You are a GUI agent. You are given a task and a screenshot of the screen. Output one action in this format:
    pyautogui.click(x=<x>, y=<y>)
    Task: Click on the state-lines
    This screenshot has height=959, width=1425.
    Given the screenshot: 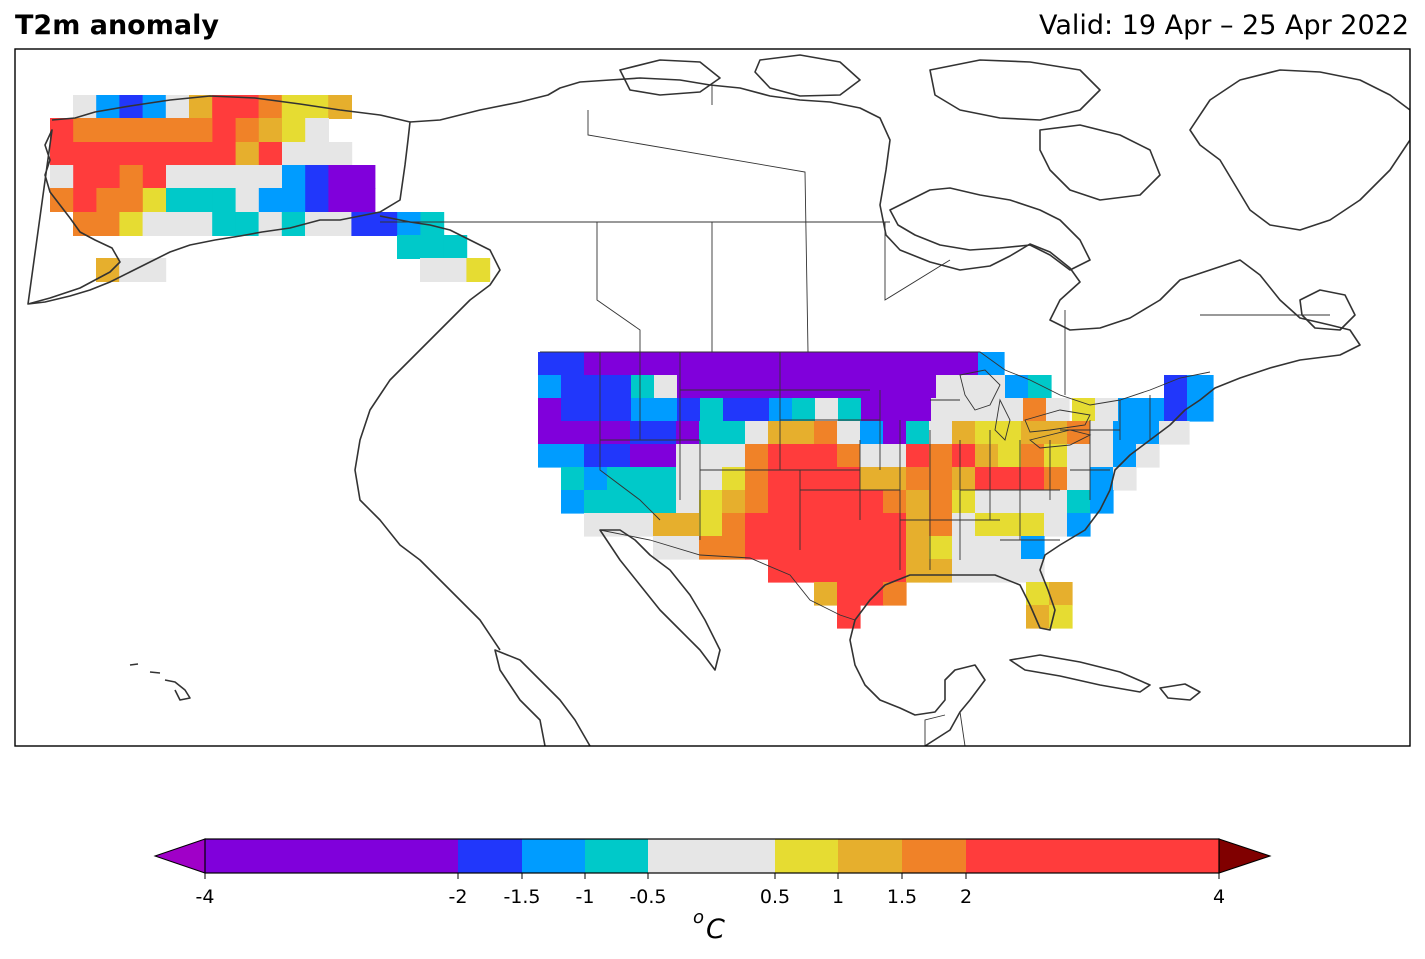 What is the action you would take?
    pyautogui.click(x=875, y=461)
    